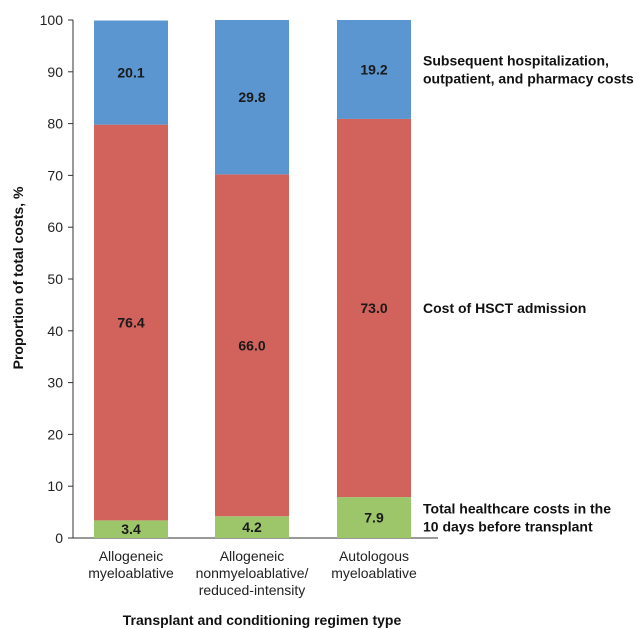  What do you see at coordinates (374, 556) in the screenshot?
I see `x-tick-label: Autologous` at bounding box center [374, 556].